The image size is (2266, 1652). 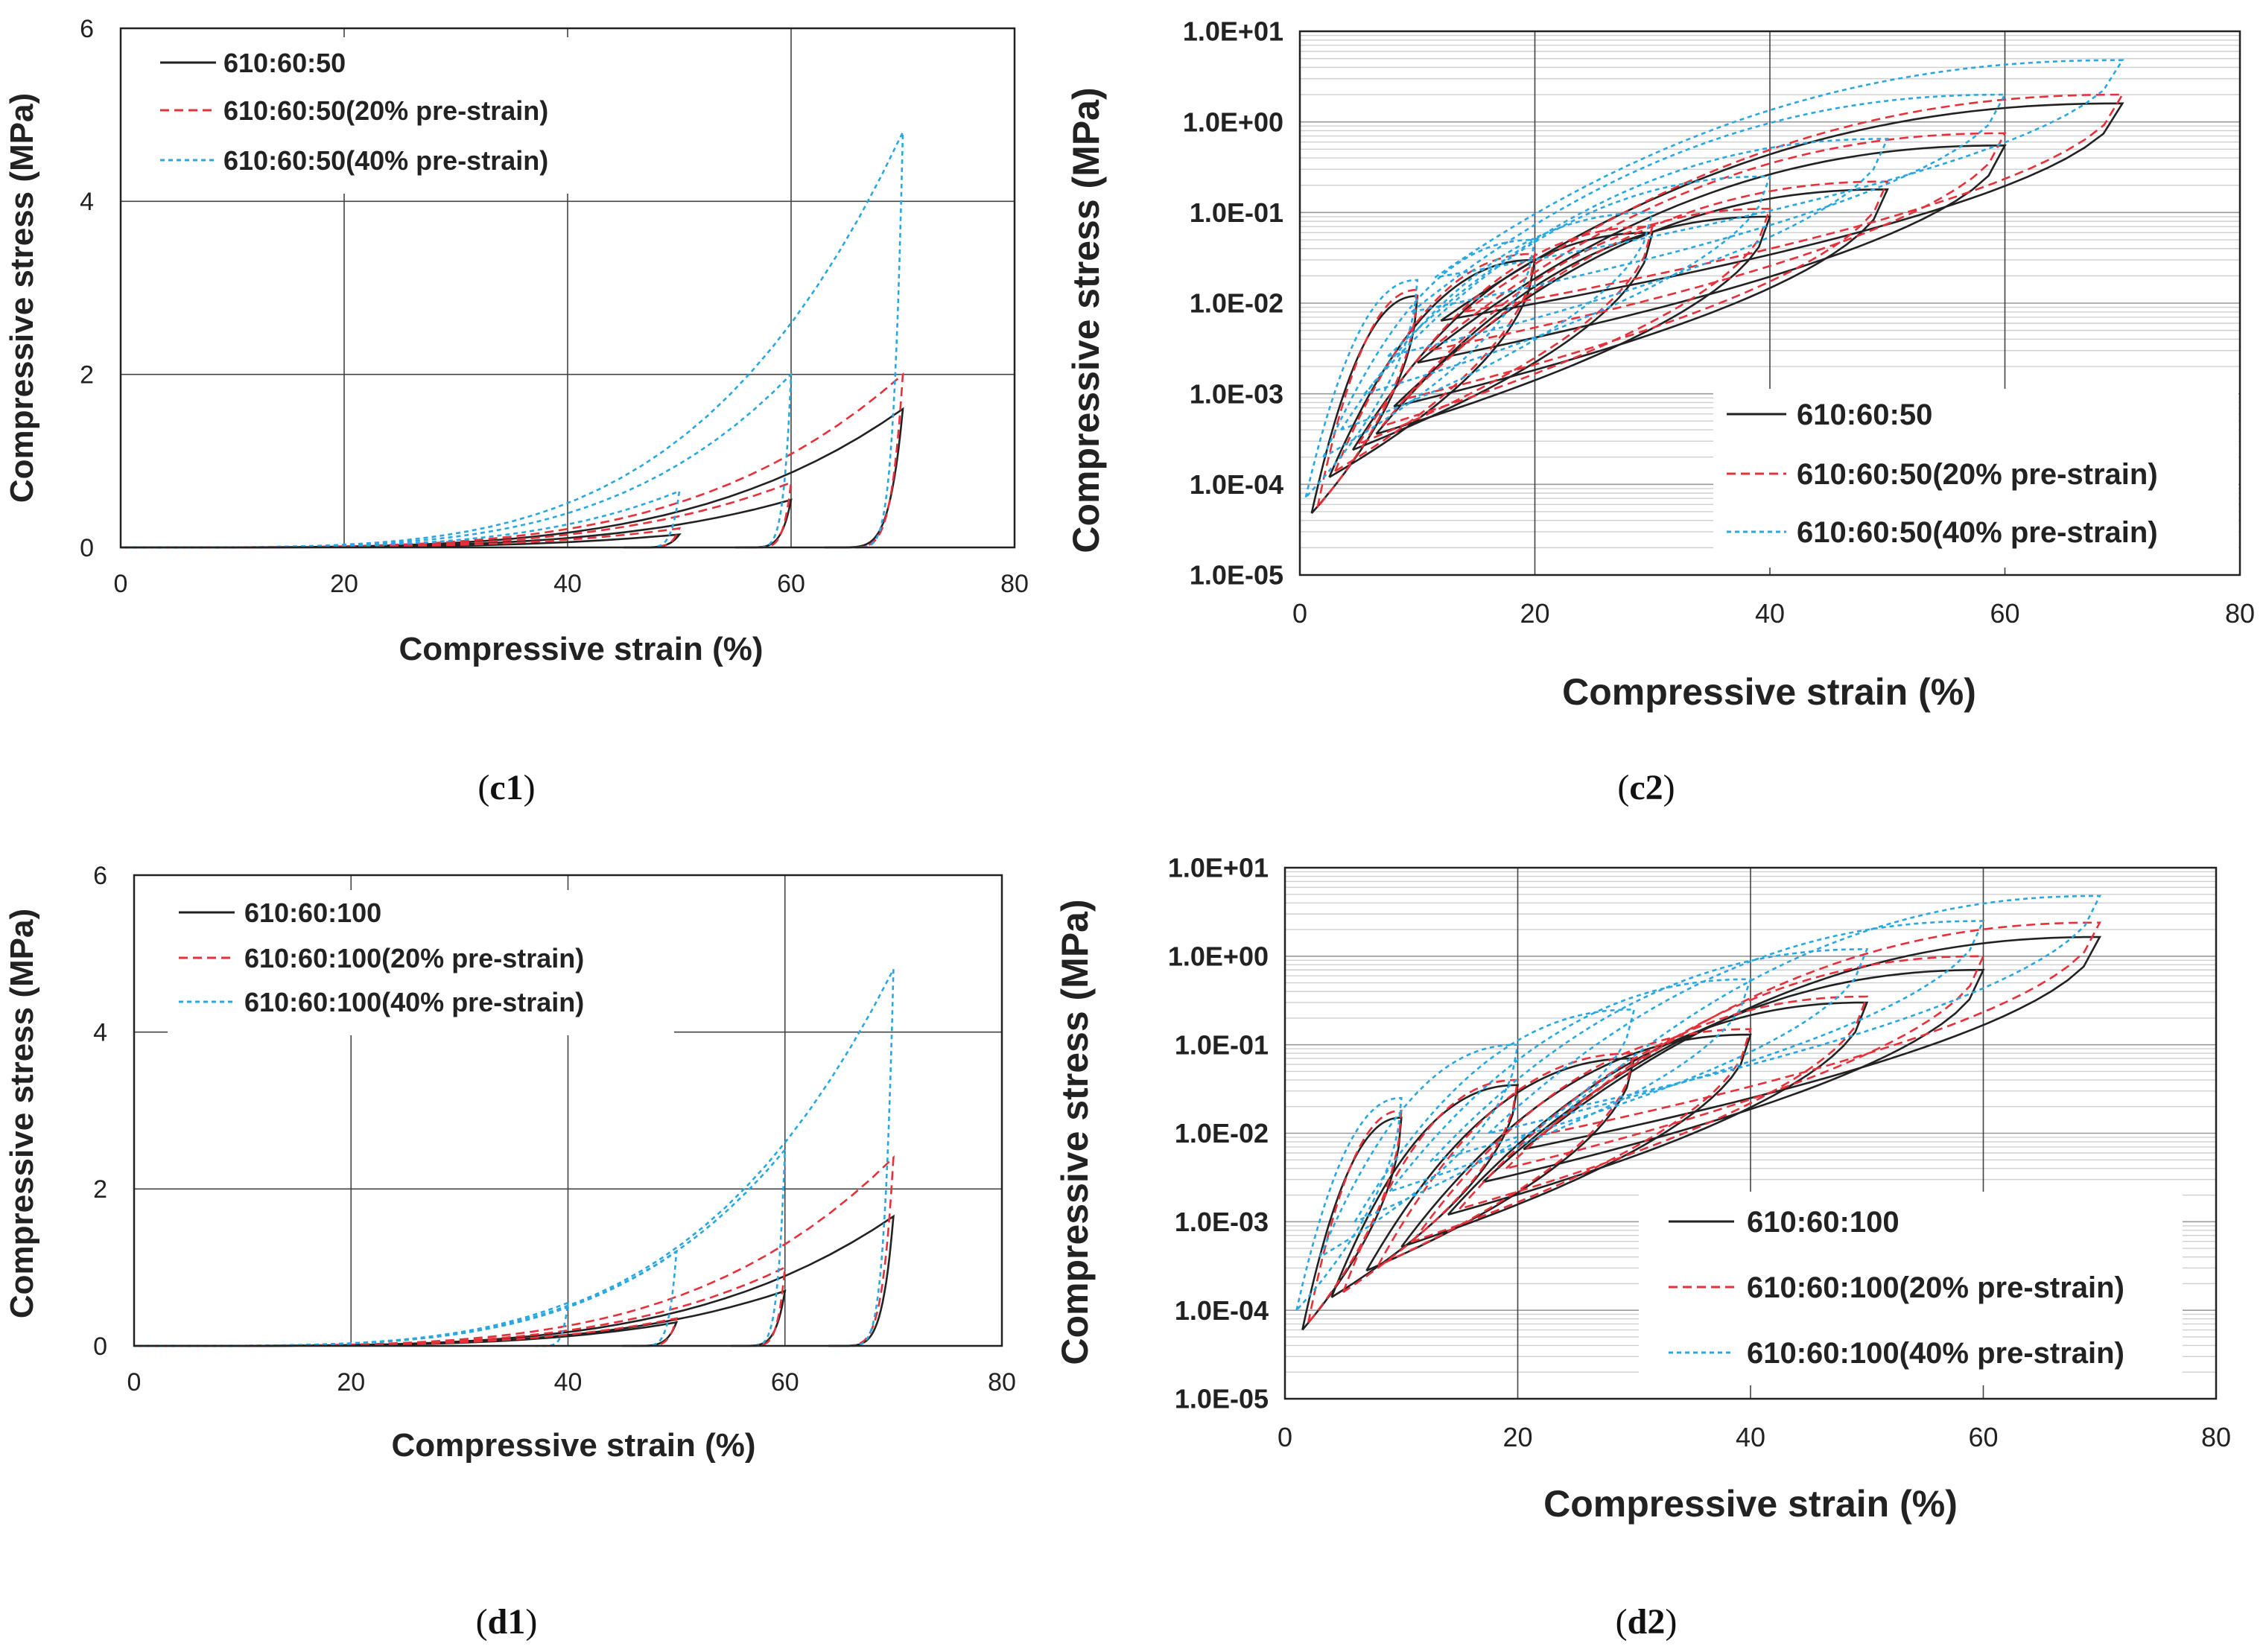 I want to click on panel-caption: (c1), so click(x=506, y=787).